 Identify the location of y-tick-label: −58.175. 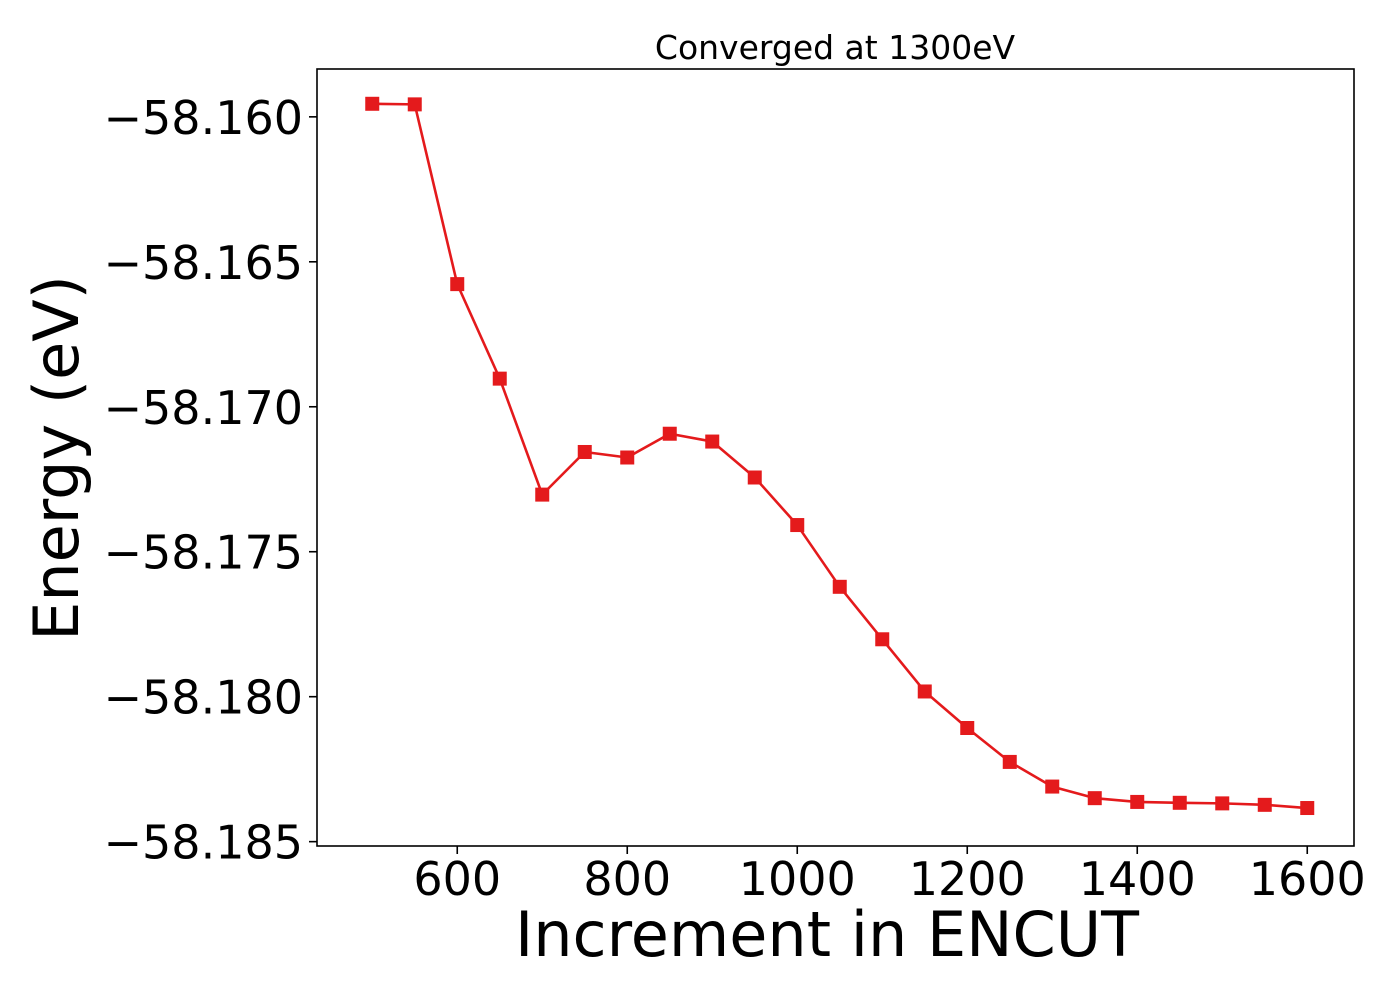
(204, 553).